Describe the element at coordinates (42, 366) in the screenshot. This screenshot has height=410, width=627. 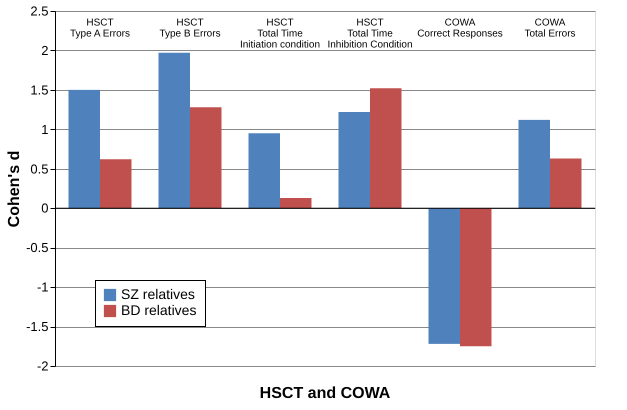
I see `y-tick-label: -2` at that location.